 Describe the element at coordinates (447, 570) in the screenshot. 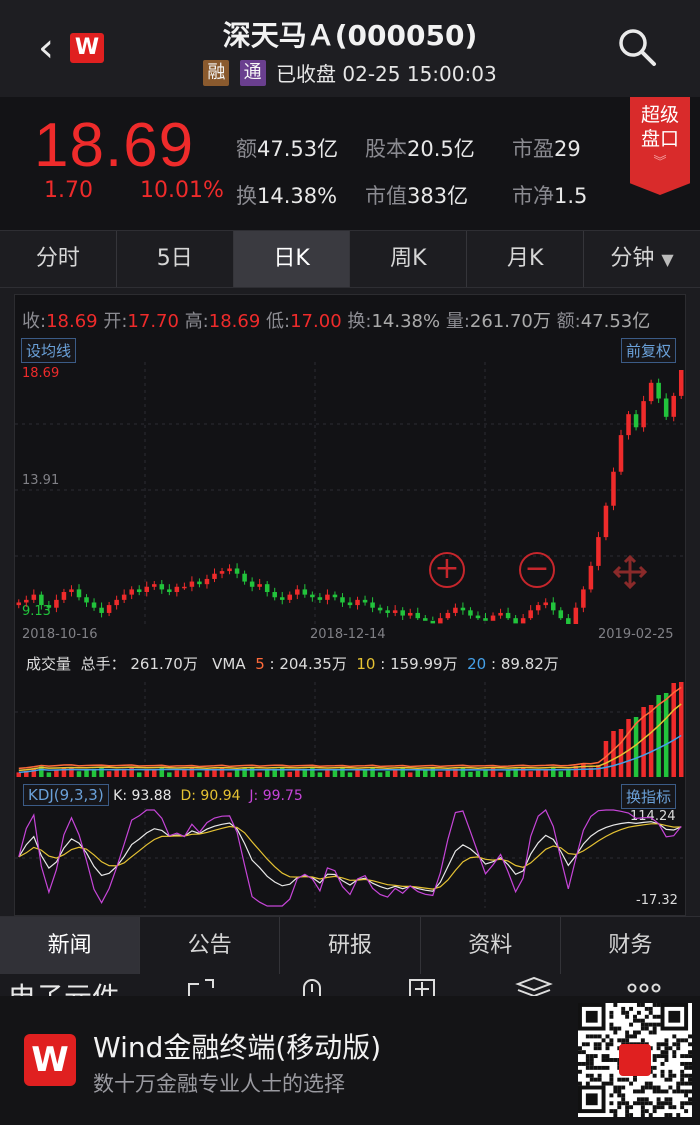

I see `zoom-in-icon: +` at that location.